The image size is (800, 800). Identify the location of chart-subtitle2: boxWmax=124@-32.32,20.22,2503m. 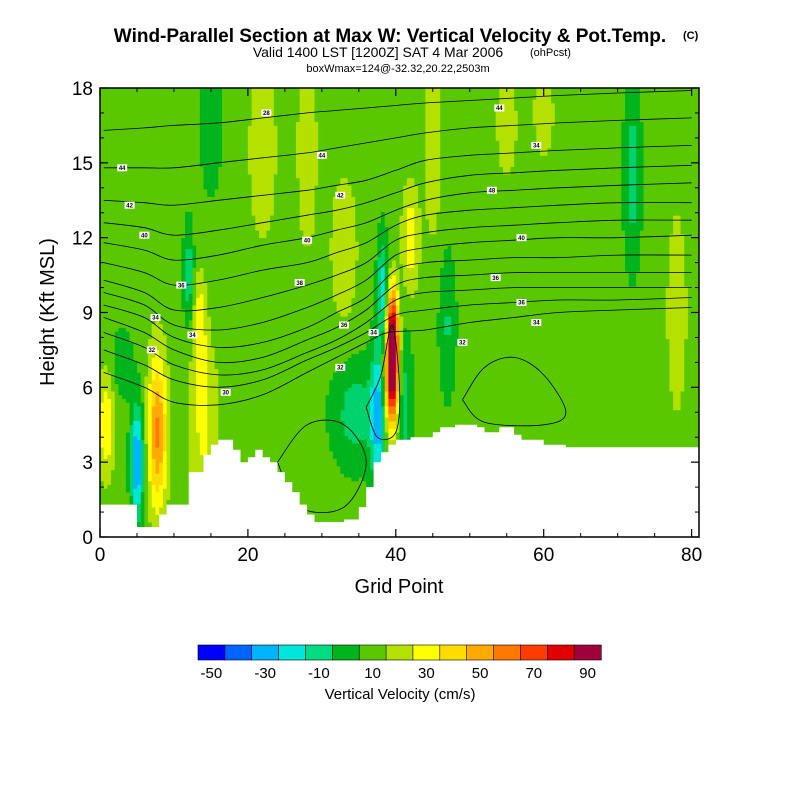
(397, 69).